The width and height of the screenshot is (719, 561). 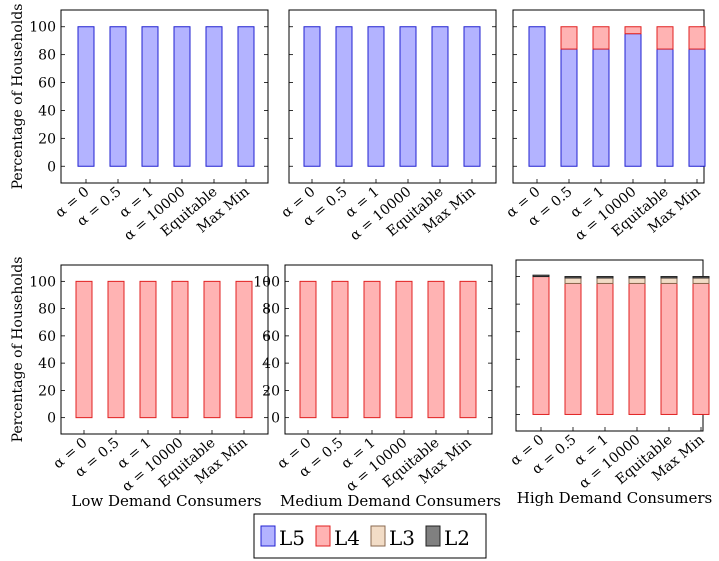 What do you see at coordinates (402, 538) in the screenshot?
I see `legend-label-l3: L3` at bounding box center [402, 538].